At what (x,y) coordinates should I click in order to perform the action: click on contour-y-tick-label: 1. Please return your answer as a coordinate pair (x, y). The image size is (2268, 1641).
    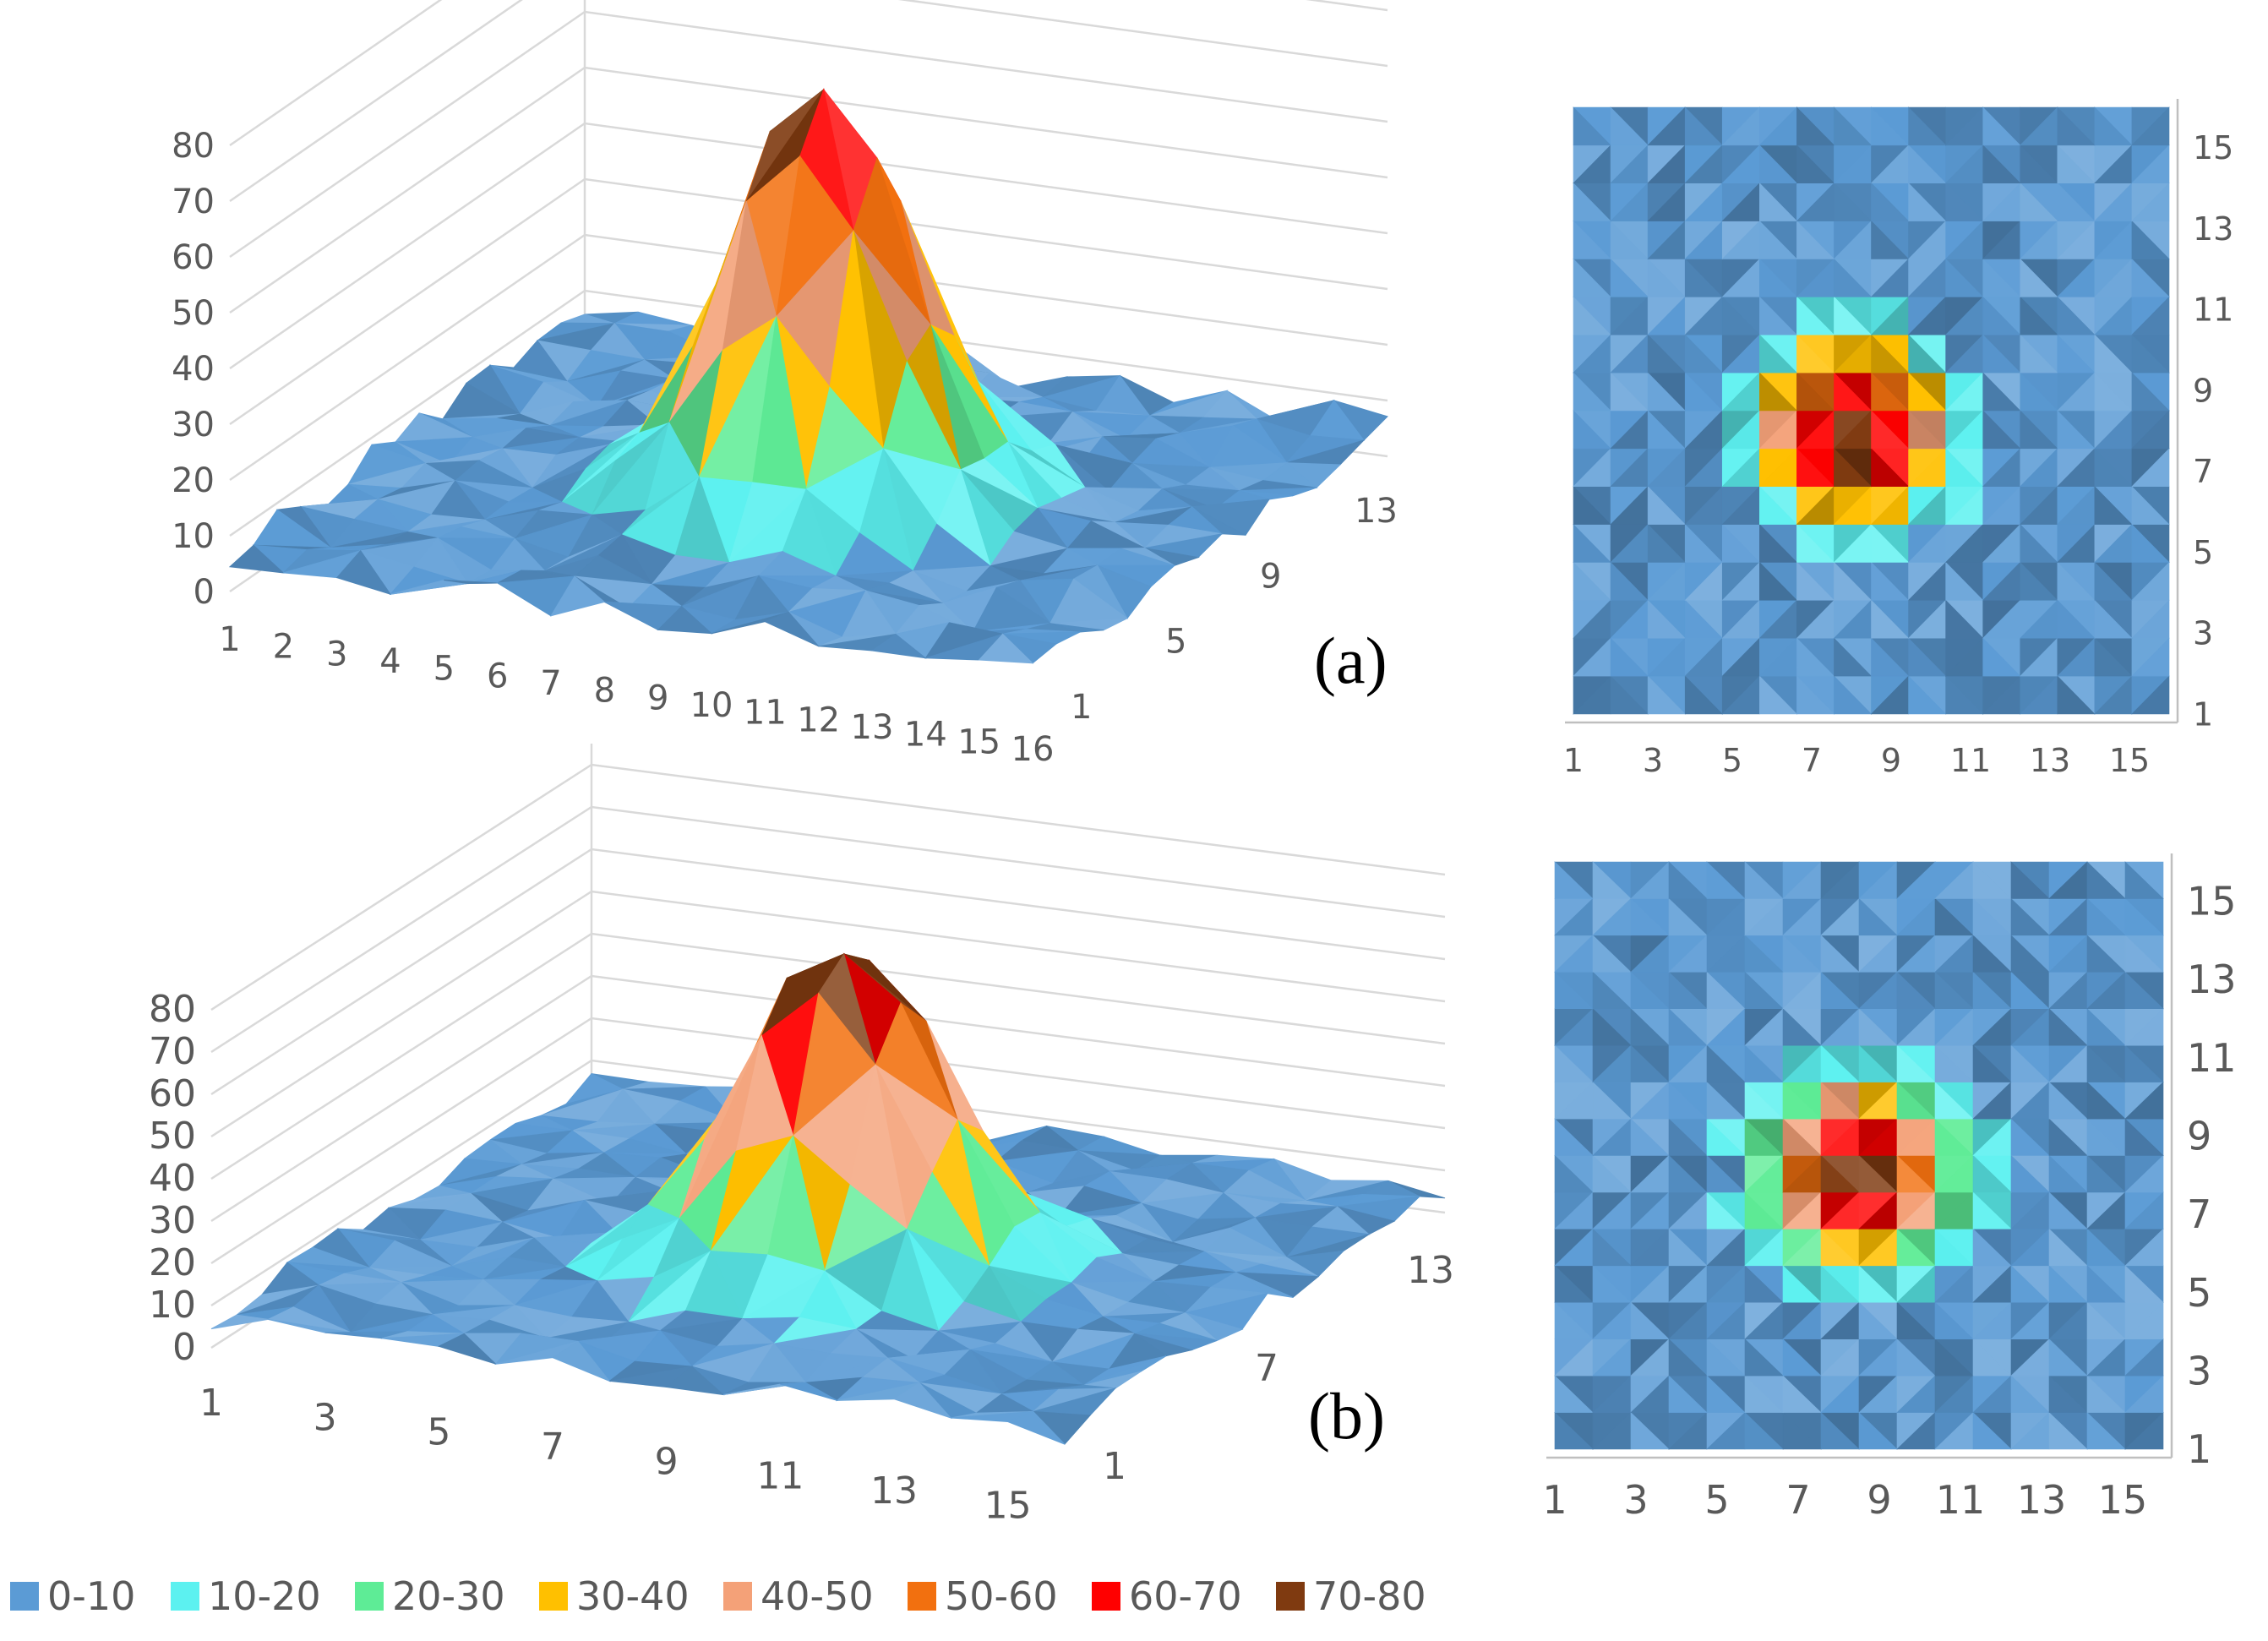
    Looking at the image, I should click on (2203, 714).